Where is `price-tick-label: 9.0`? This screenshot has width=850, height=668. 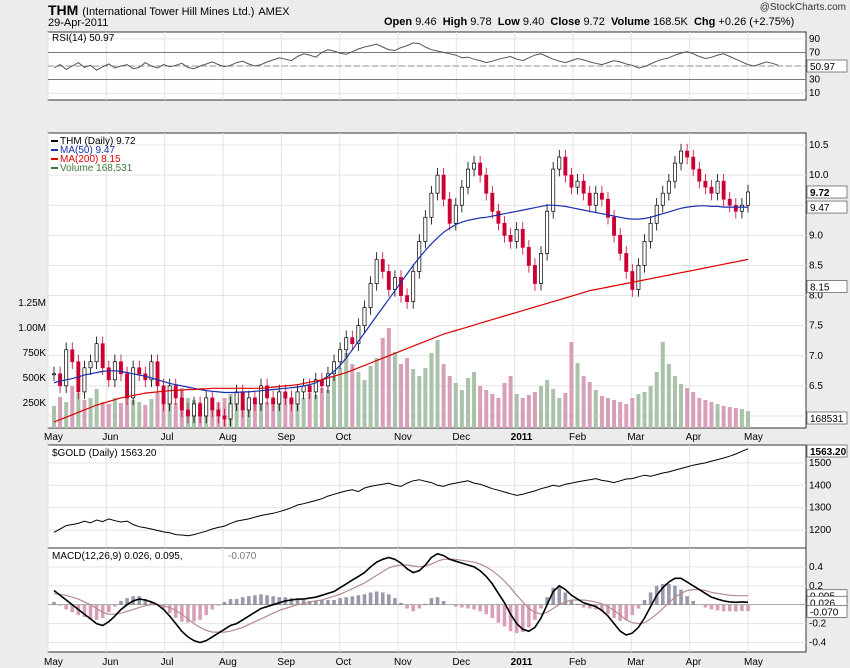
price-tick-label: 9.0 is located at coordinates (816, 235).